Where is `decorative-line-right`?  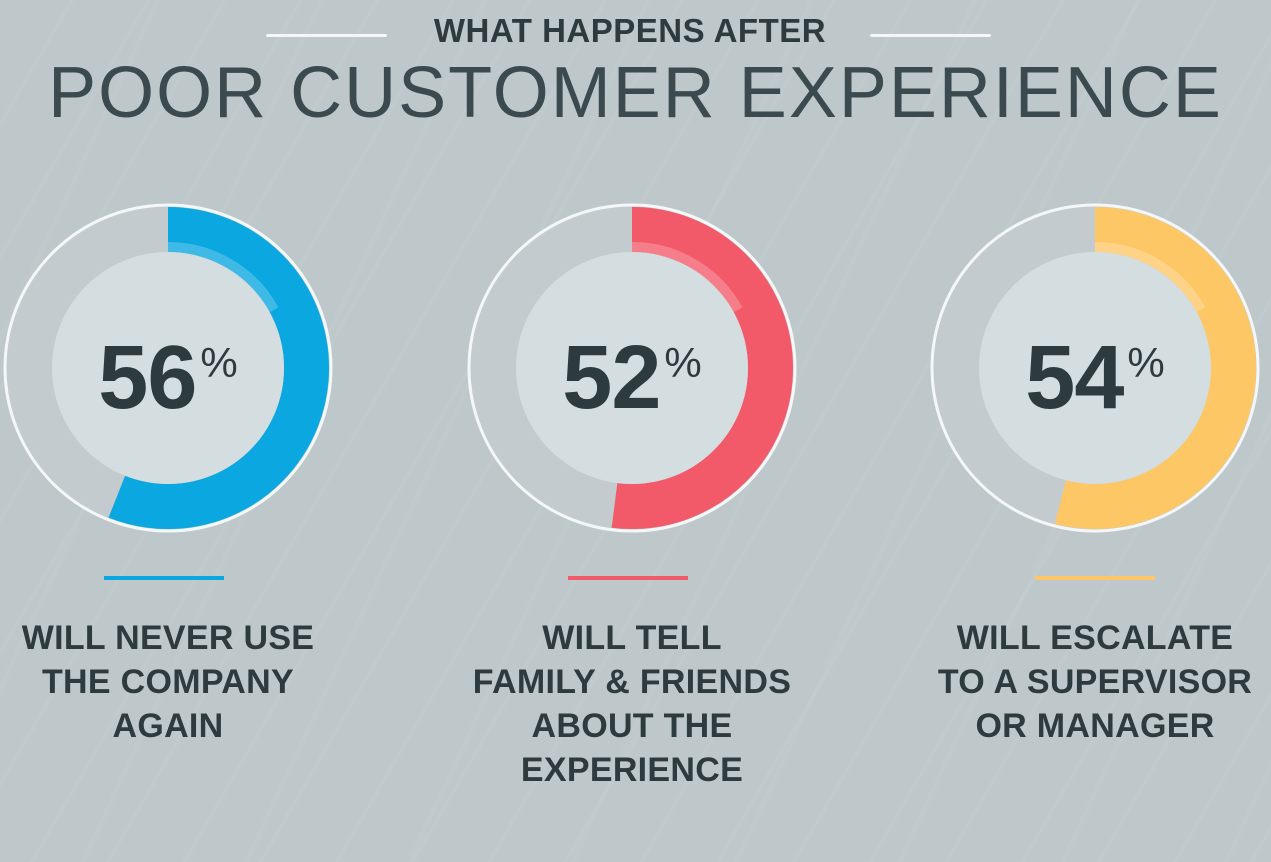
decorative-line-right is located at coordinates (930, 35).